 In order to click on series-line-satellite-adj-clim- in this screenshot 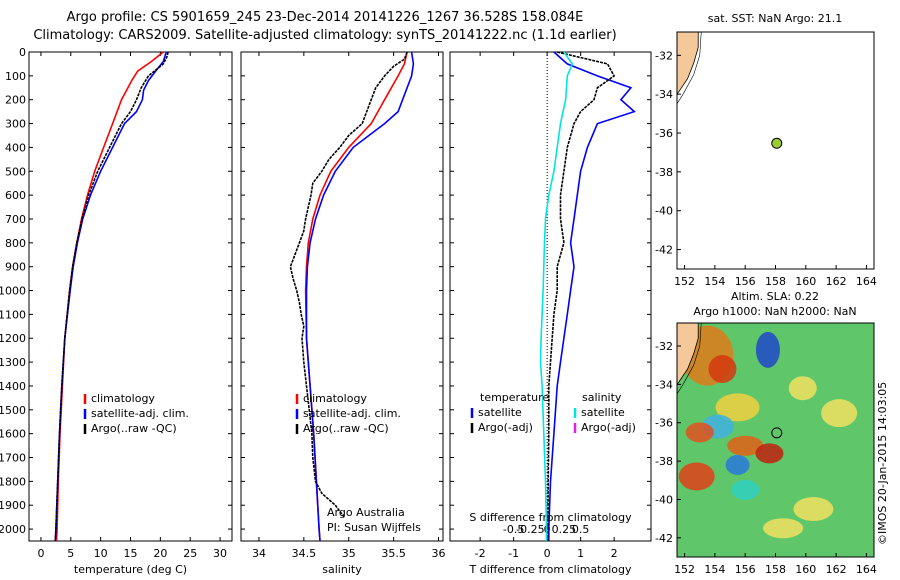, I will do `click(360, 296)`.